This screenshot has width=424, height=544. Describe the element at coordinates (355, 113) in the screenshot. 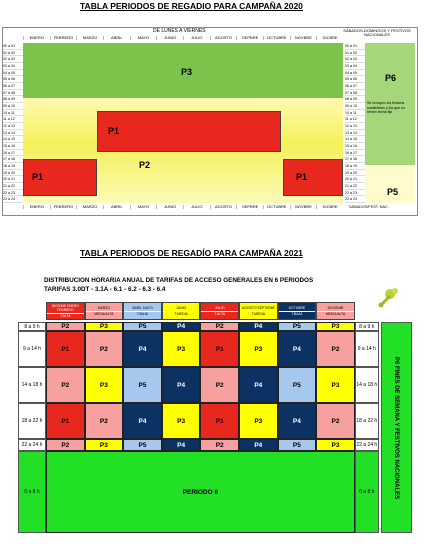

I see `right-hour-label: 10 a 11` at that location.